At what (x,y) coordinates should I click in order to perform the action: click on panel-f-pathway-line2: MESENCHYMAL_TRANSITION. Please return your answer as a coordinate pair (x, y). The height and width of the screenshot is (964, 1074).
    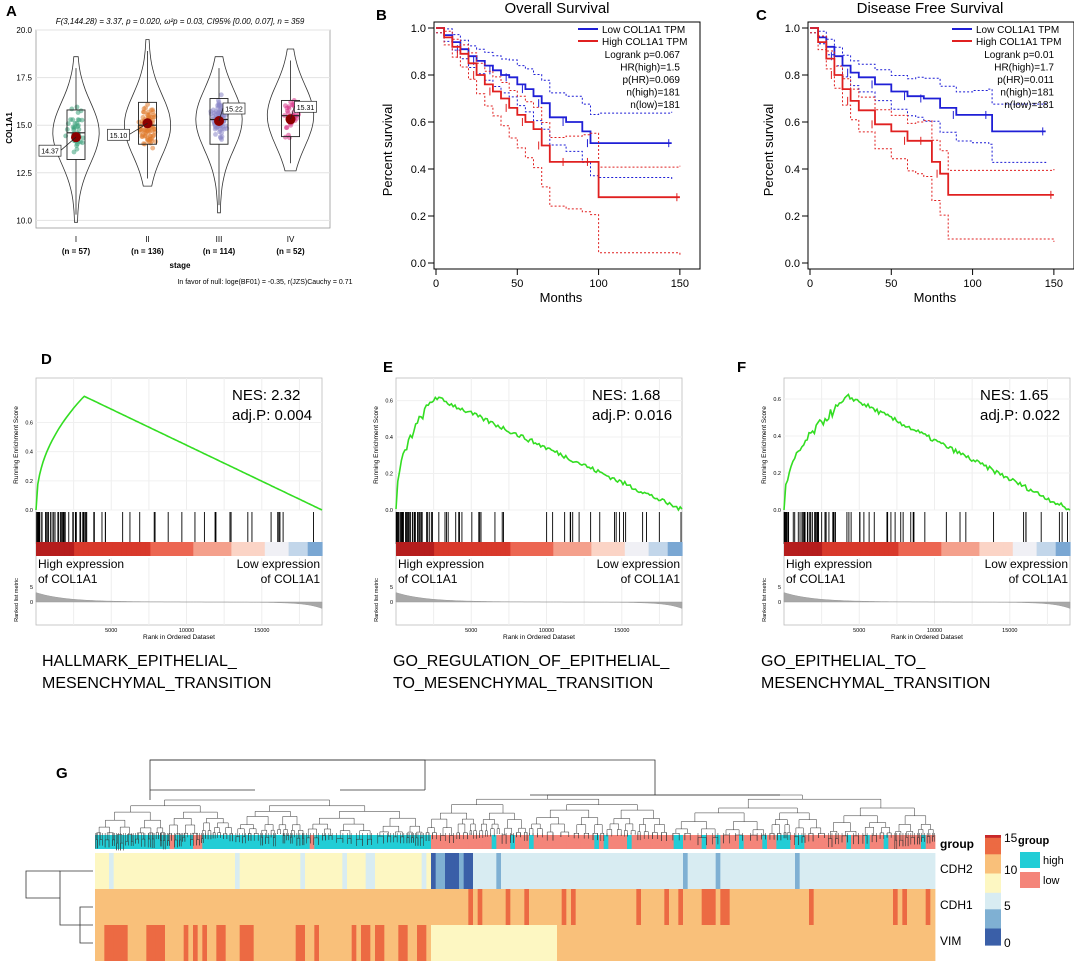
    Looking at the image, I should click on (875, 683).